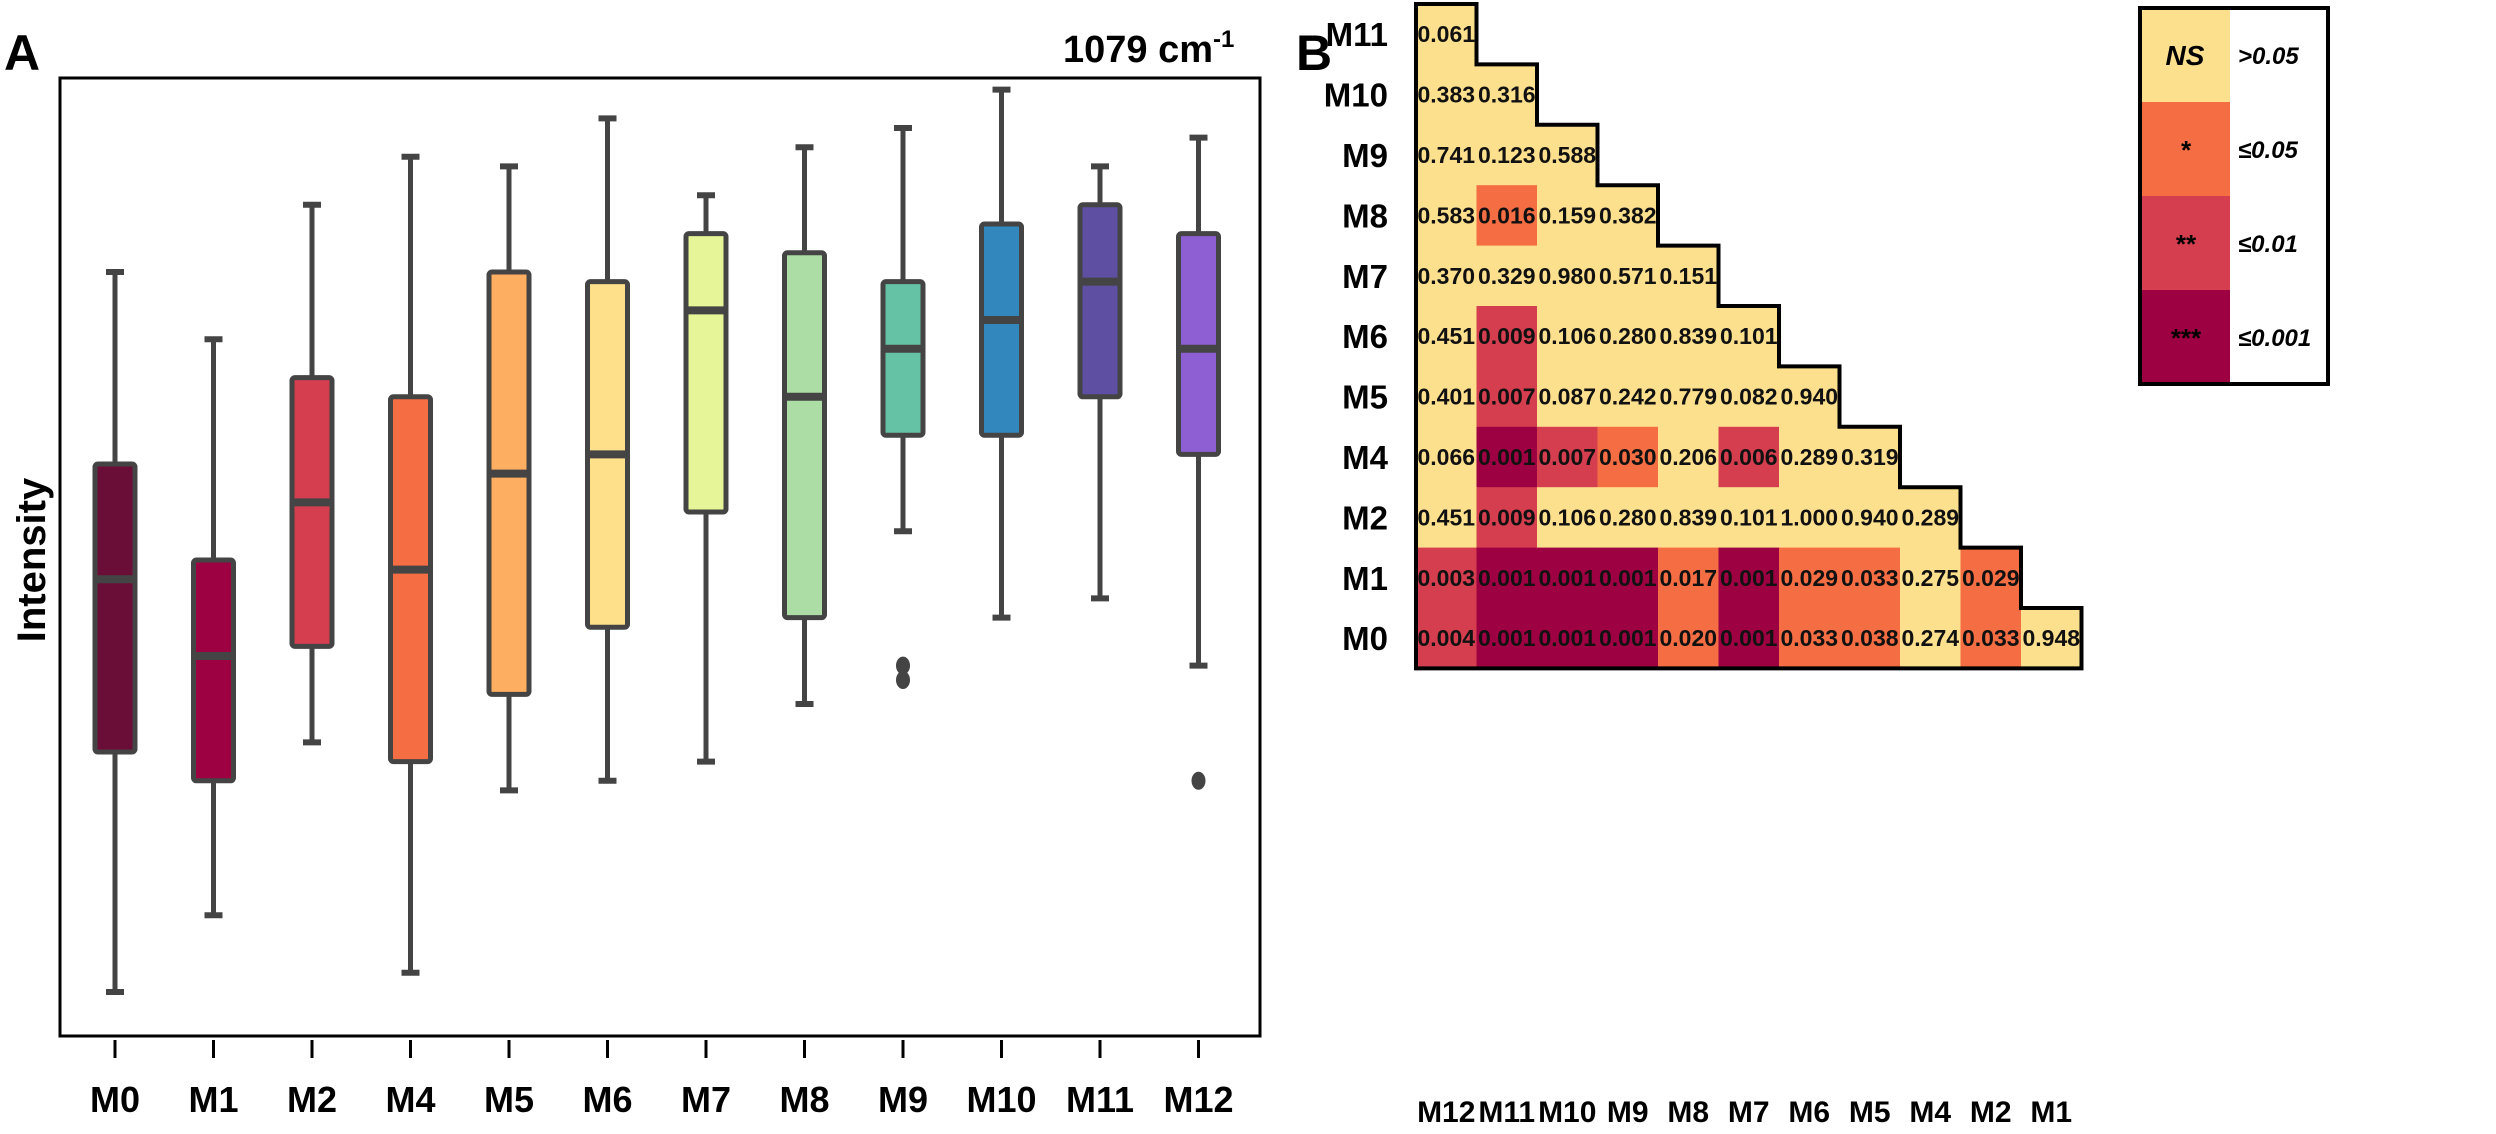 This screenshot has width=2496, height=1134. I want to click on x-tick-label: M2, so click(312, 1099).